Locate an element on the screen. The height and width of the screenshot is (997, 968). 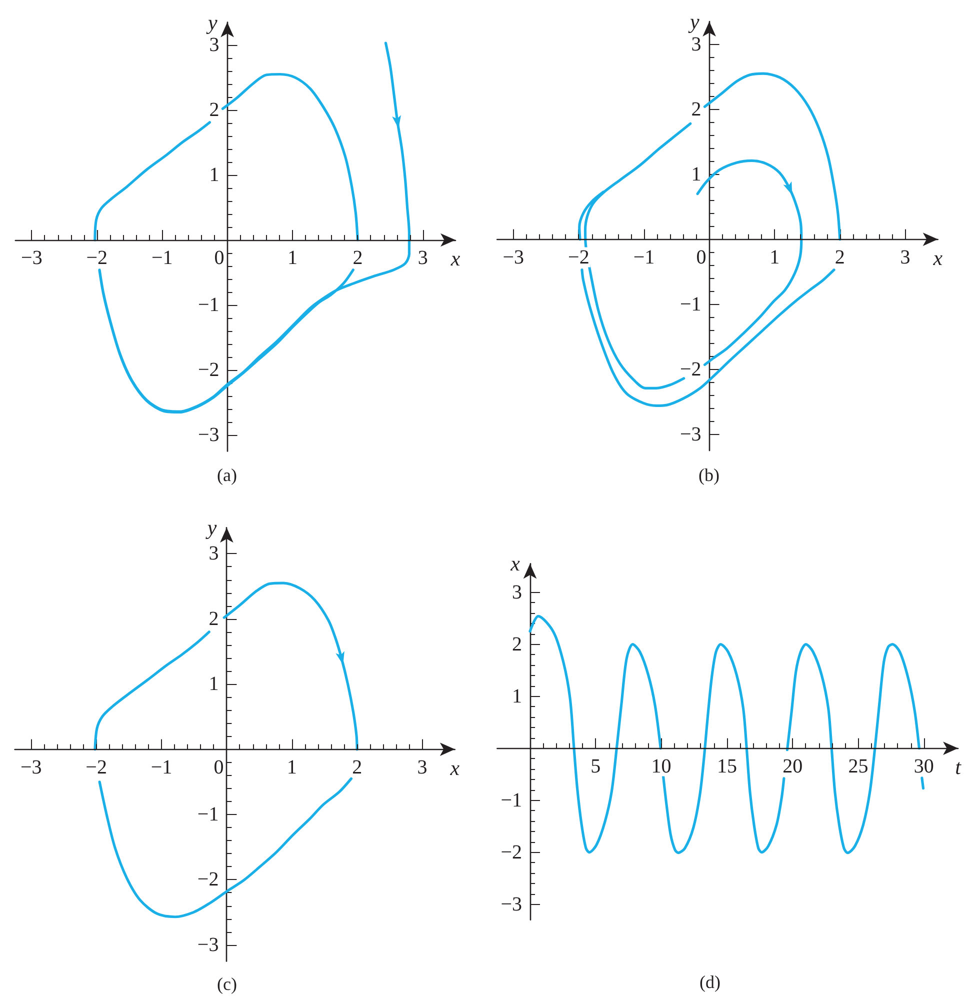
text: (b) is located at coordinates (709, 475).